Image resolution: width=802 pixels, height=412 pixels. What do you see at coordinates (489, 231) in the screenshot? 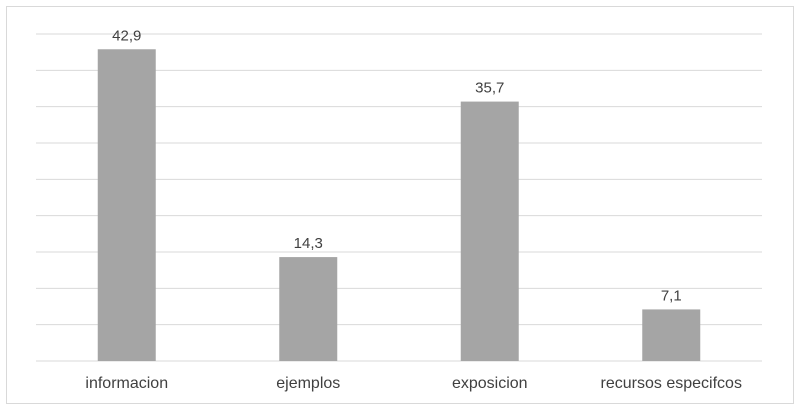
I see `bar-exposicion` at bounding box center [489, 231].